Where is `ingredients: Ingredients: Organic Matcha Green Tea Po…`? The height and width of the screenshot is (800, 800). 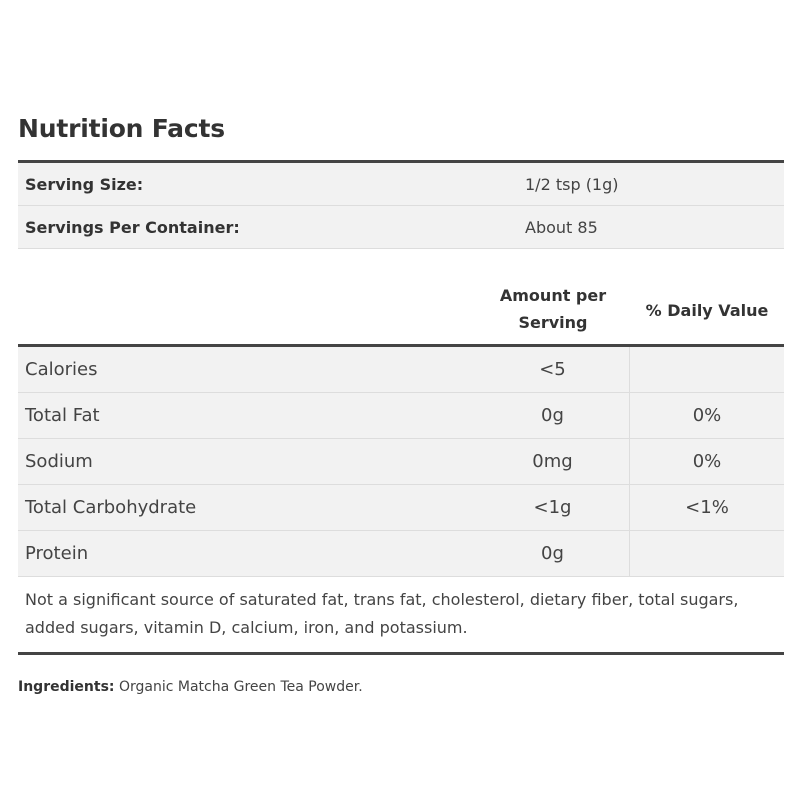 ingredients: Ingredients: Organic Matcha Green Tea Po… is located at coordinates (190, 687).